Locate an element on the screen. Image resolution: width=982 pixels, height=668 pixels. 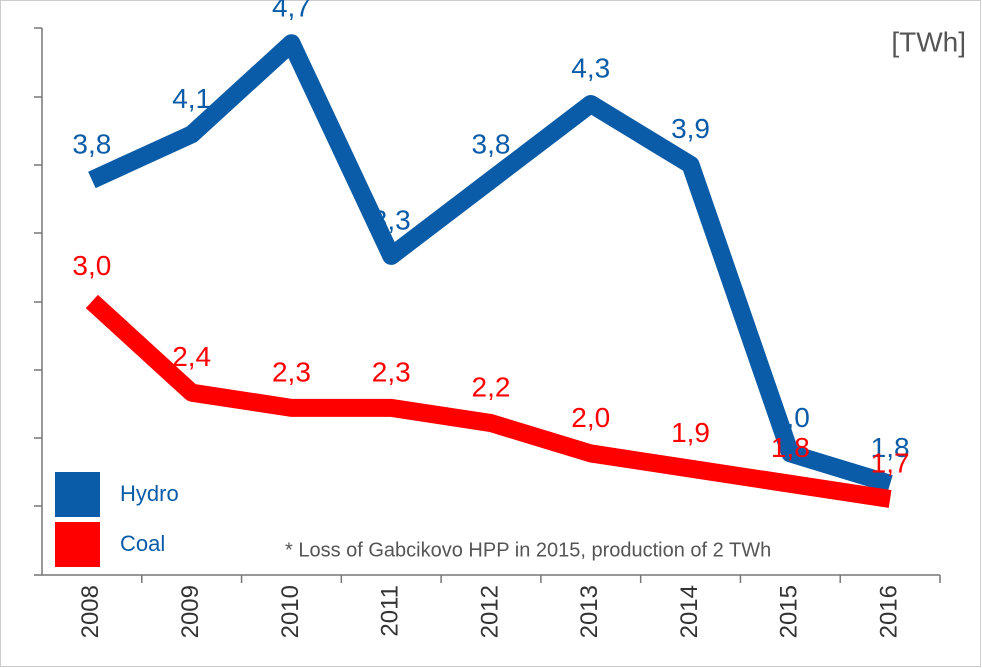
x-tick-label: 2009 is located at coordinates (190, 611).